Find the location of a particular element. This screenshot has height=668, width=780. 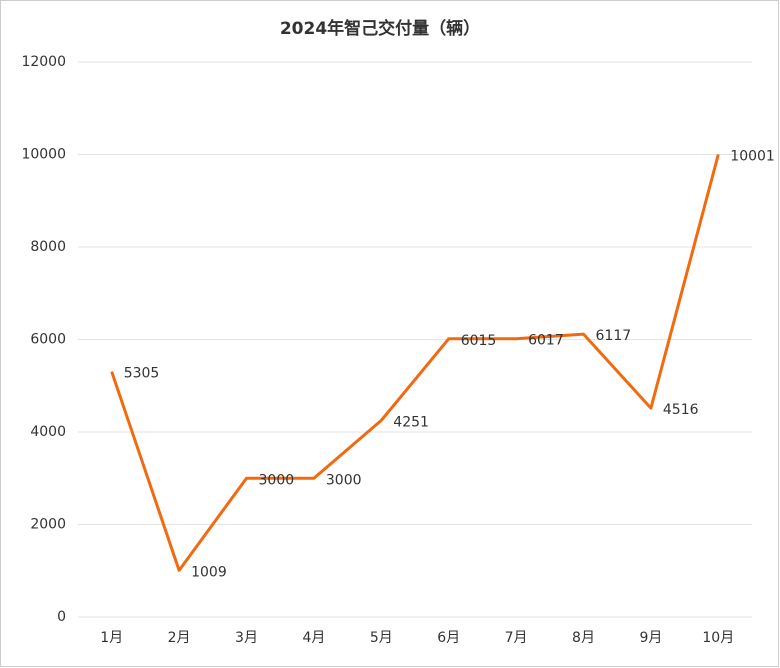

y-tick-label: 4000 is located at coordinates (48, 432).